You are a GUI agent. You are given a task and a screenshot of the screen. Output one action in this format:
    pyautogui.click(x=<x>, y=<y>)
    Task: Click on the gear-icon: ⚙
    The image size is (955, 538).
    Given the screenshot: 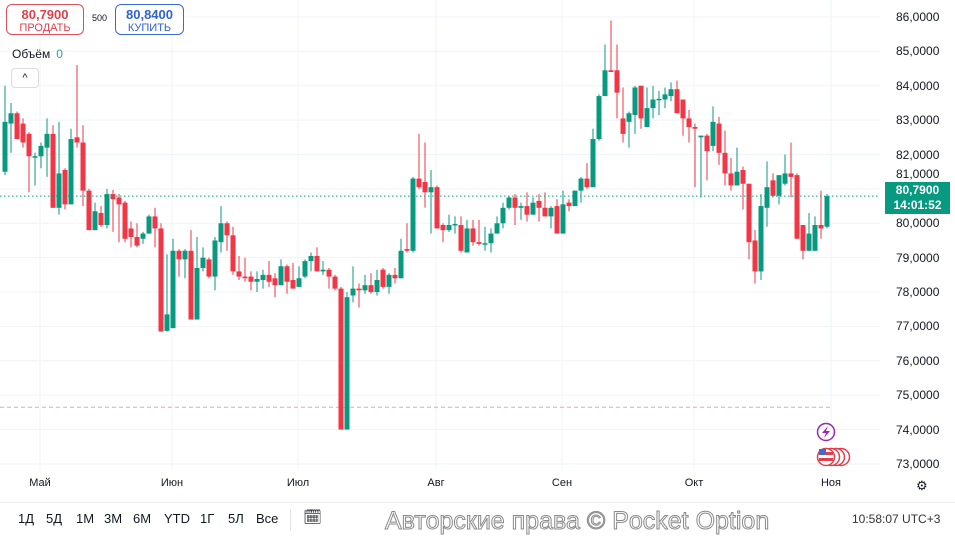 What is the action you would take?
    pyautogui.click(x=922, y=485)
    